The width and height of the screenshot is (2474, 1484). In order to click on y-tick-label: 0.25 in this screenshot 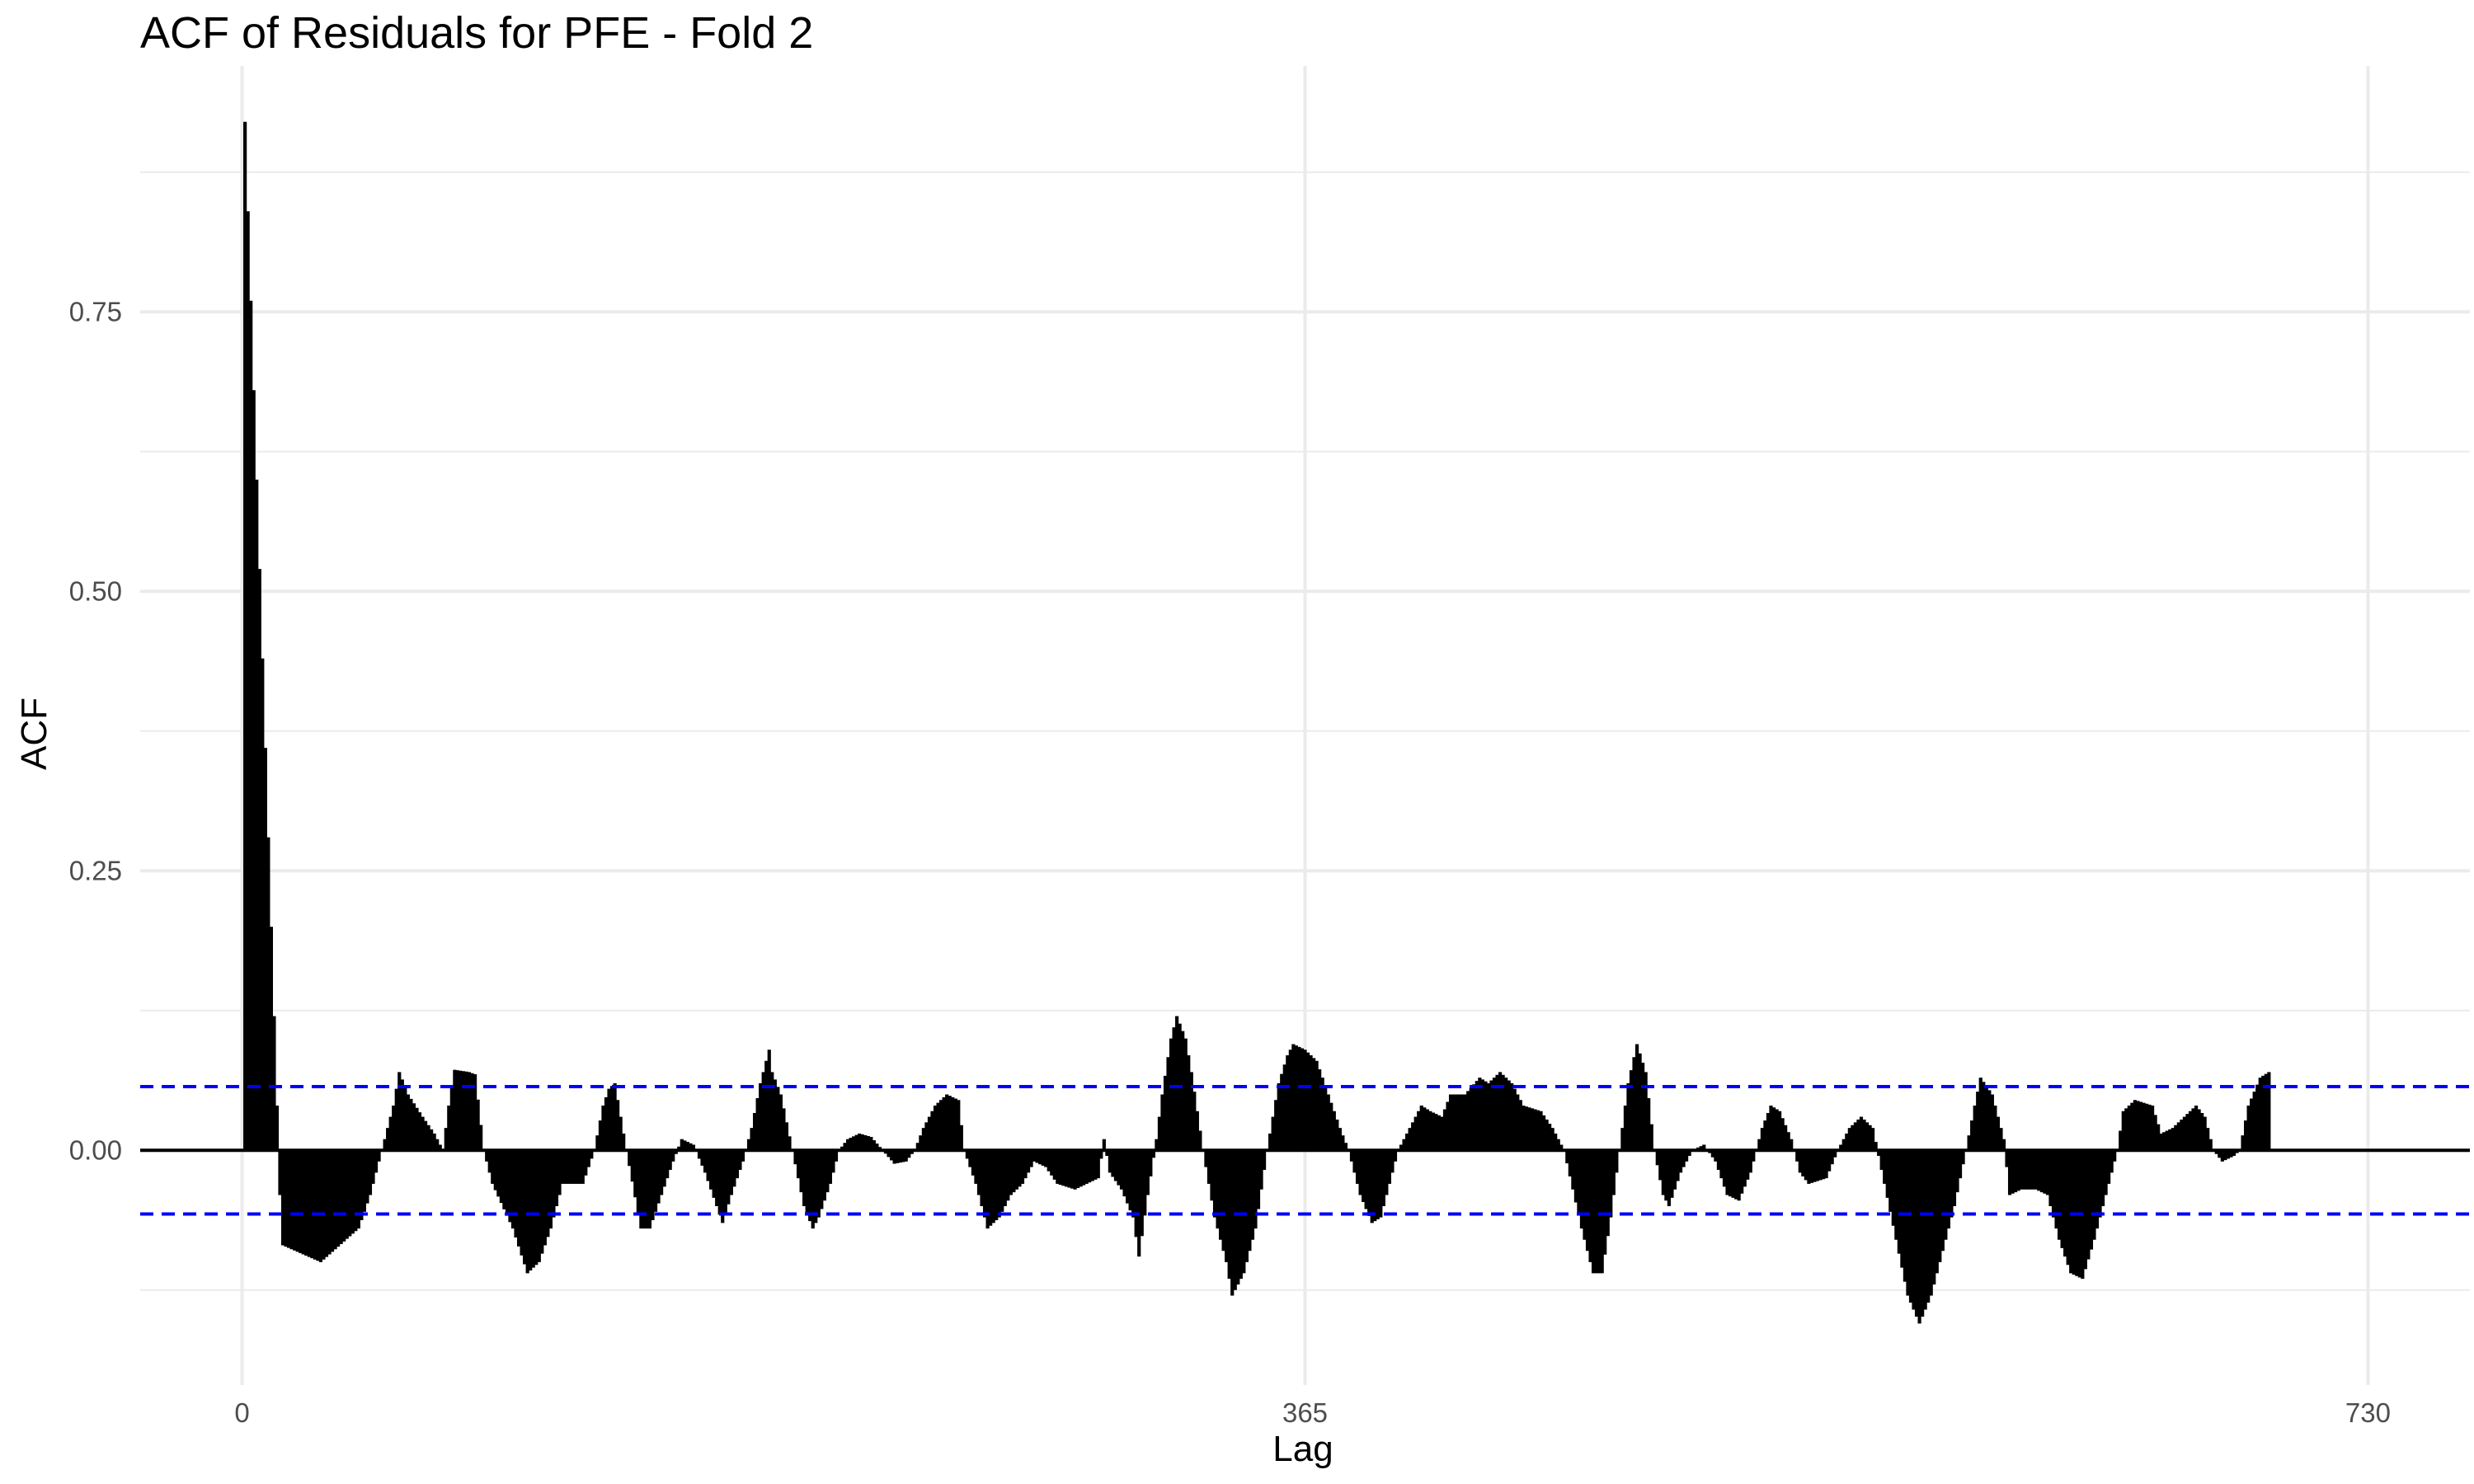, I will do `click(95, 870)`.